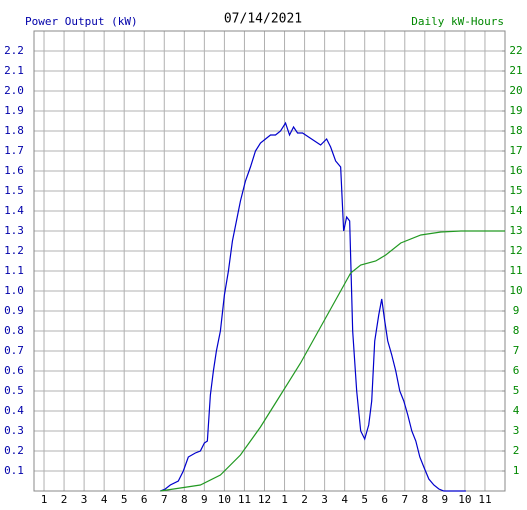 The width and height of the screenshot is (527, 510). Describe the element at coordinates (14, 250) in the screenshot. I see `y-tick-label: 1.2` at that location.